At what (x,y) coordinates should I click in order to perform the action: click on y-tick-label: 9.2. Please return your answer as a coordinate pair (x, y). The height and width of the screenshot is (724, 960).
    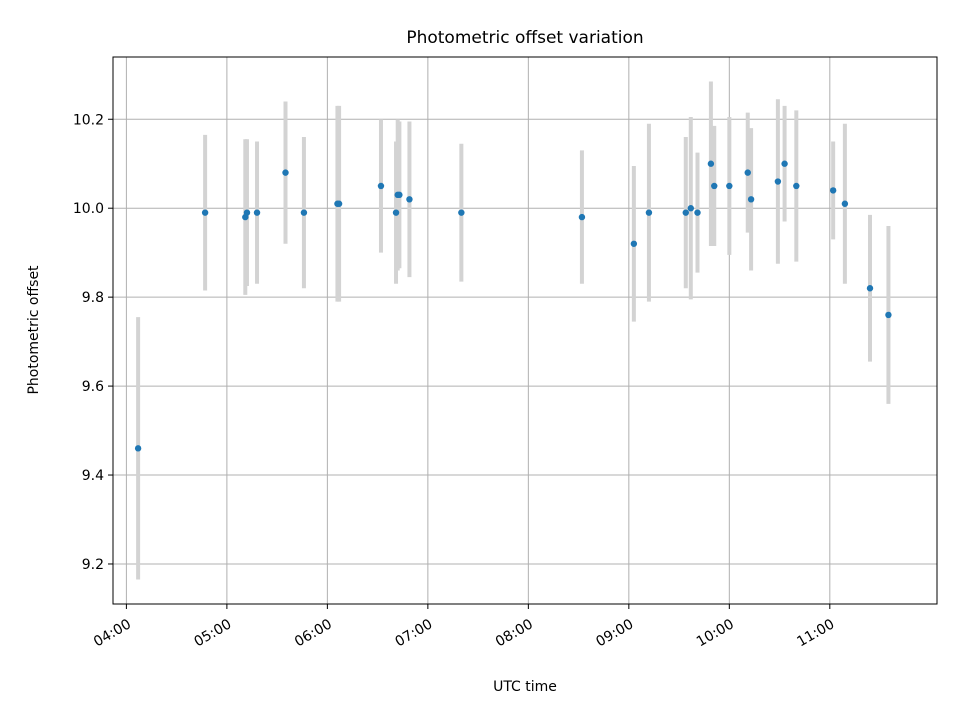
    Looking at the image, I should click on (93, 565).